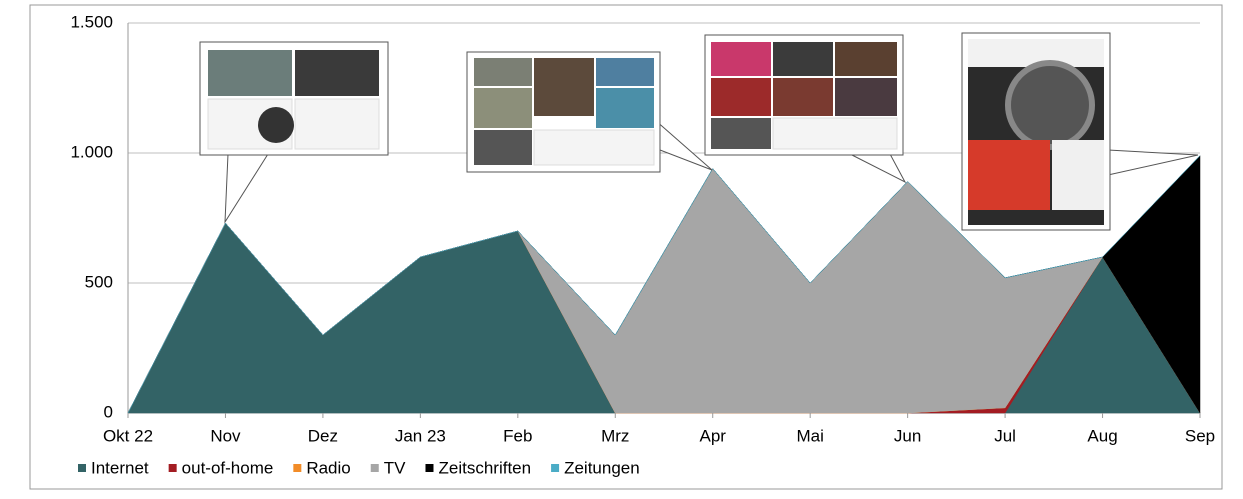  What do you see at coordinates (517, 435) in the screenshot?
I see `x-tick-label: Feb` at bounding box center [517, 435].